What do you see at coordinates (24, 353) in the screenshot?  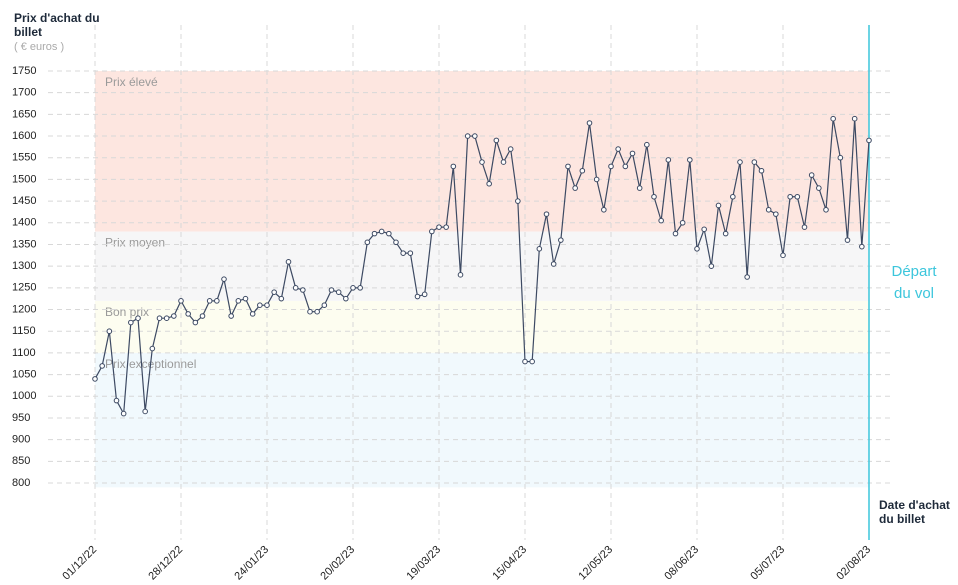 I see `y-tick-label: 1100` at bounding box center [24, 353].